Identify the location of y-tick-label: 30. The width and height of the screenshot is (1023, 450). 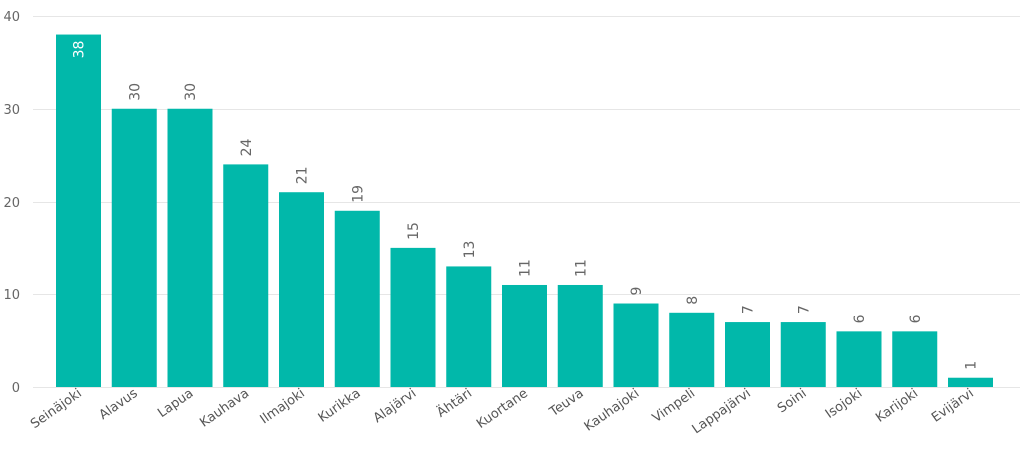
(11, 110).